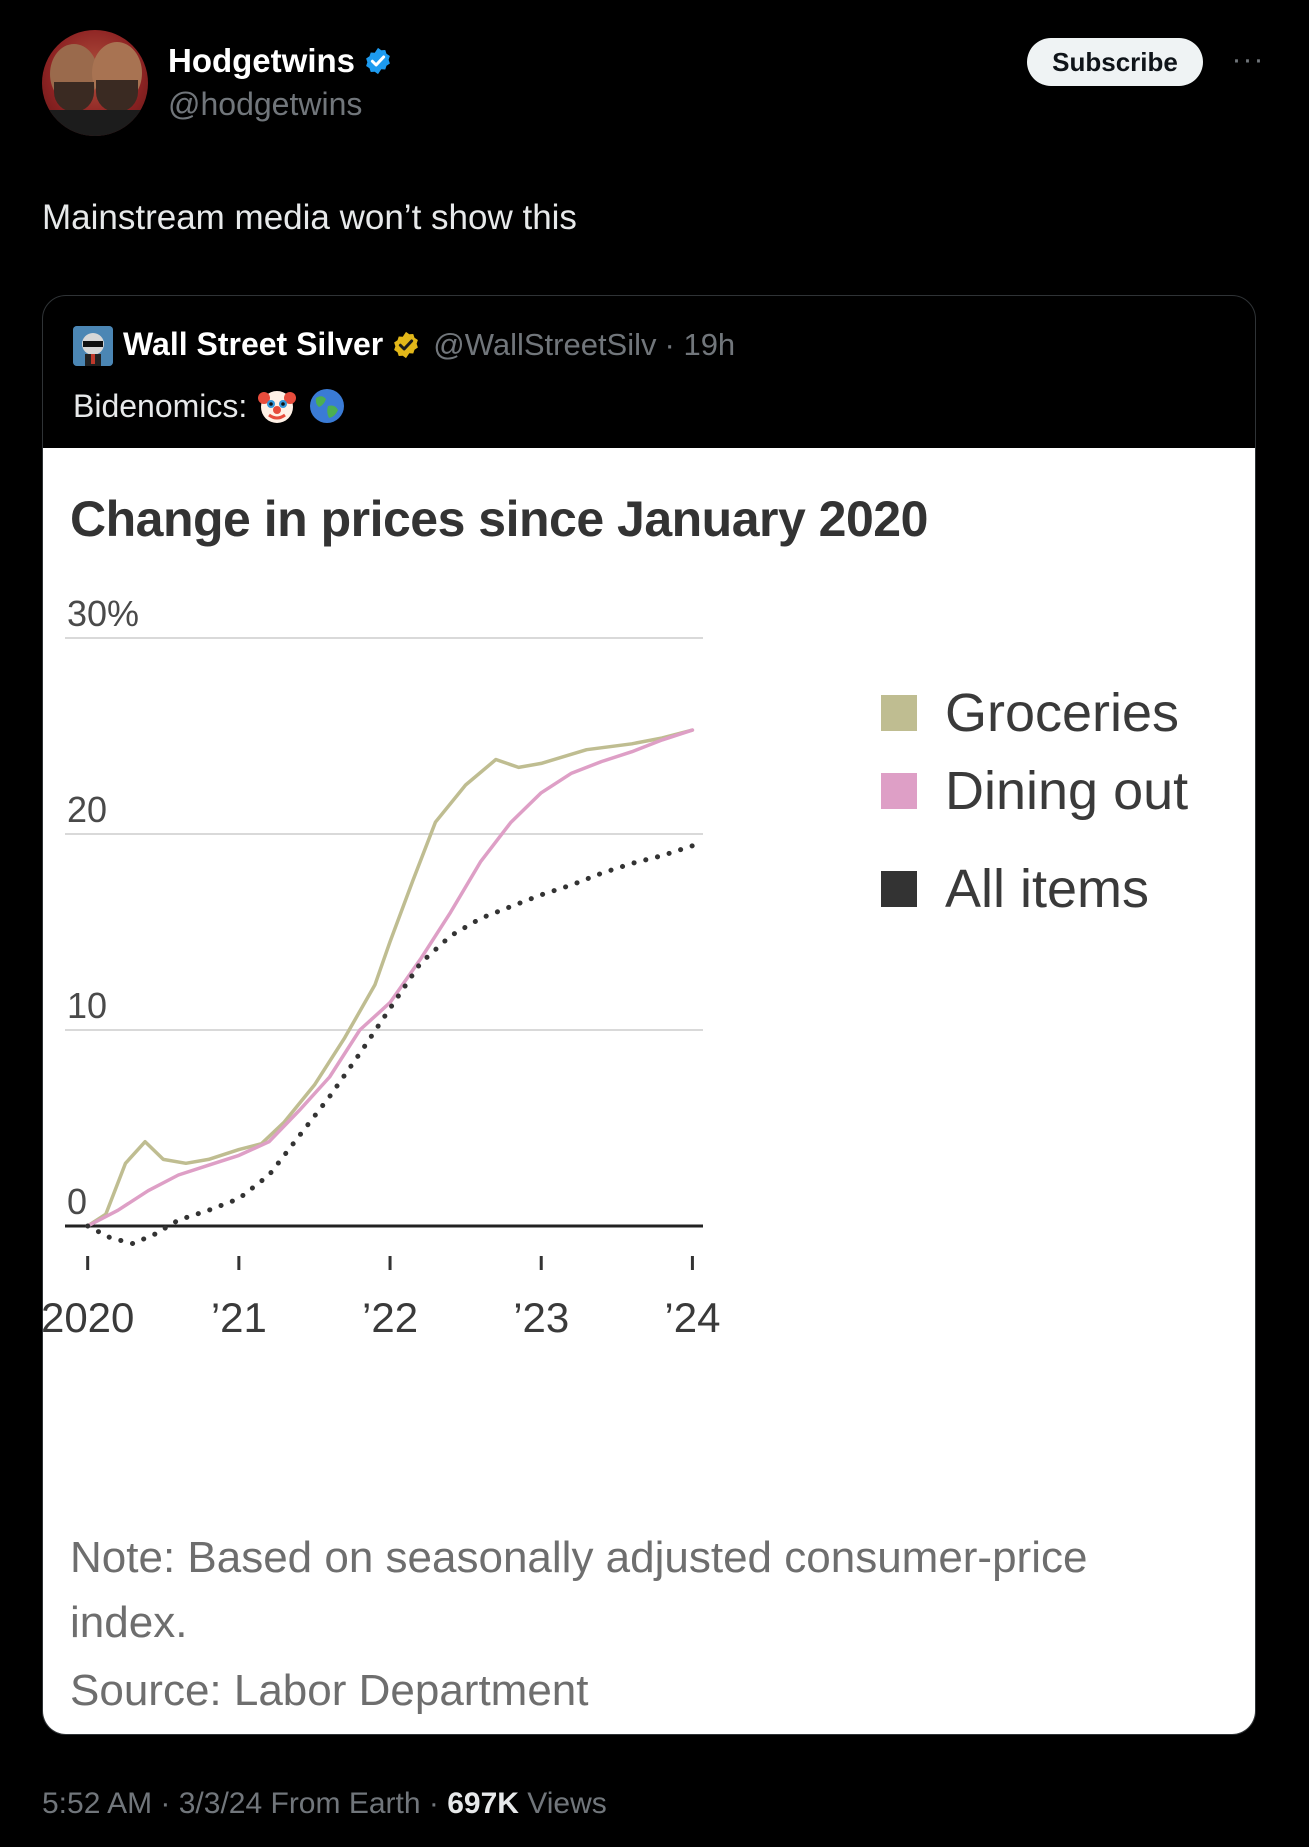  Describe the element at coordinates (1115, 62) in the screenshot. I see `subscribe-button: Subscribe` at that location.